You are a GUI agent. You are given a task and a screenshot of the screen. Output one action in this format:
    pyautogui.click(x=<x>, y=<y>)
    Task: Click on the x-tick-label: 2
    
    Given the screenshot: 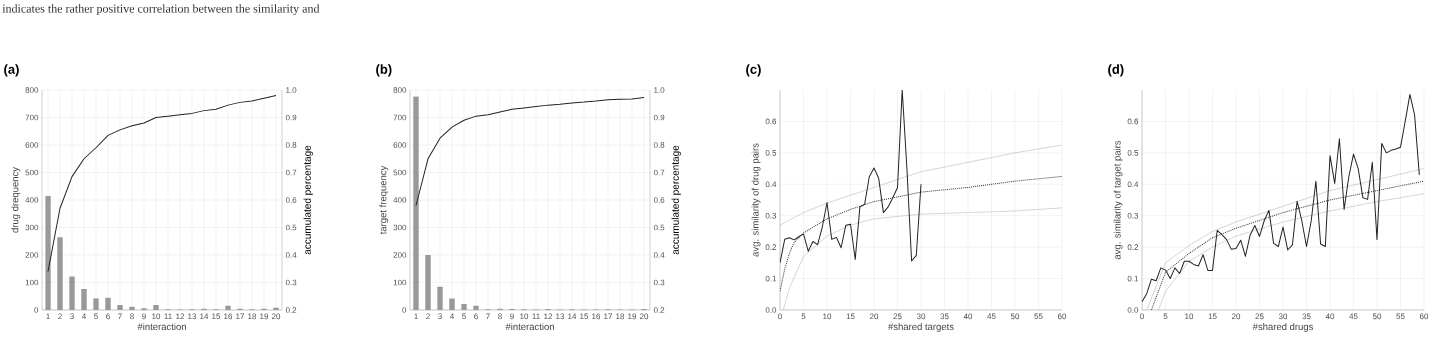 What is the action you would take?
    pyautogui.click(x=60, y=316)
    